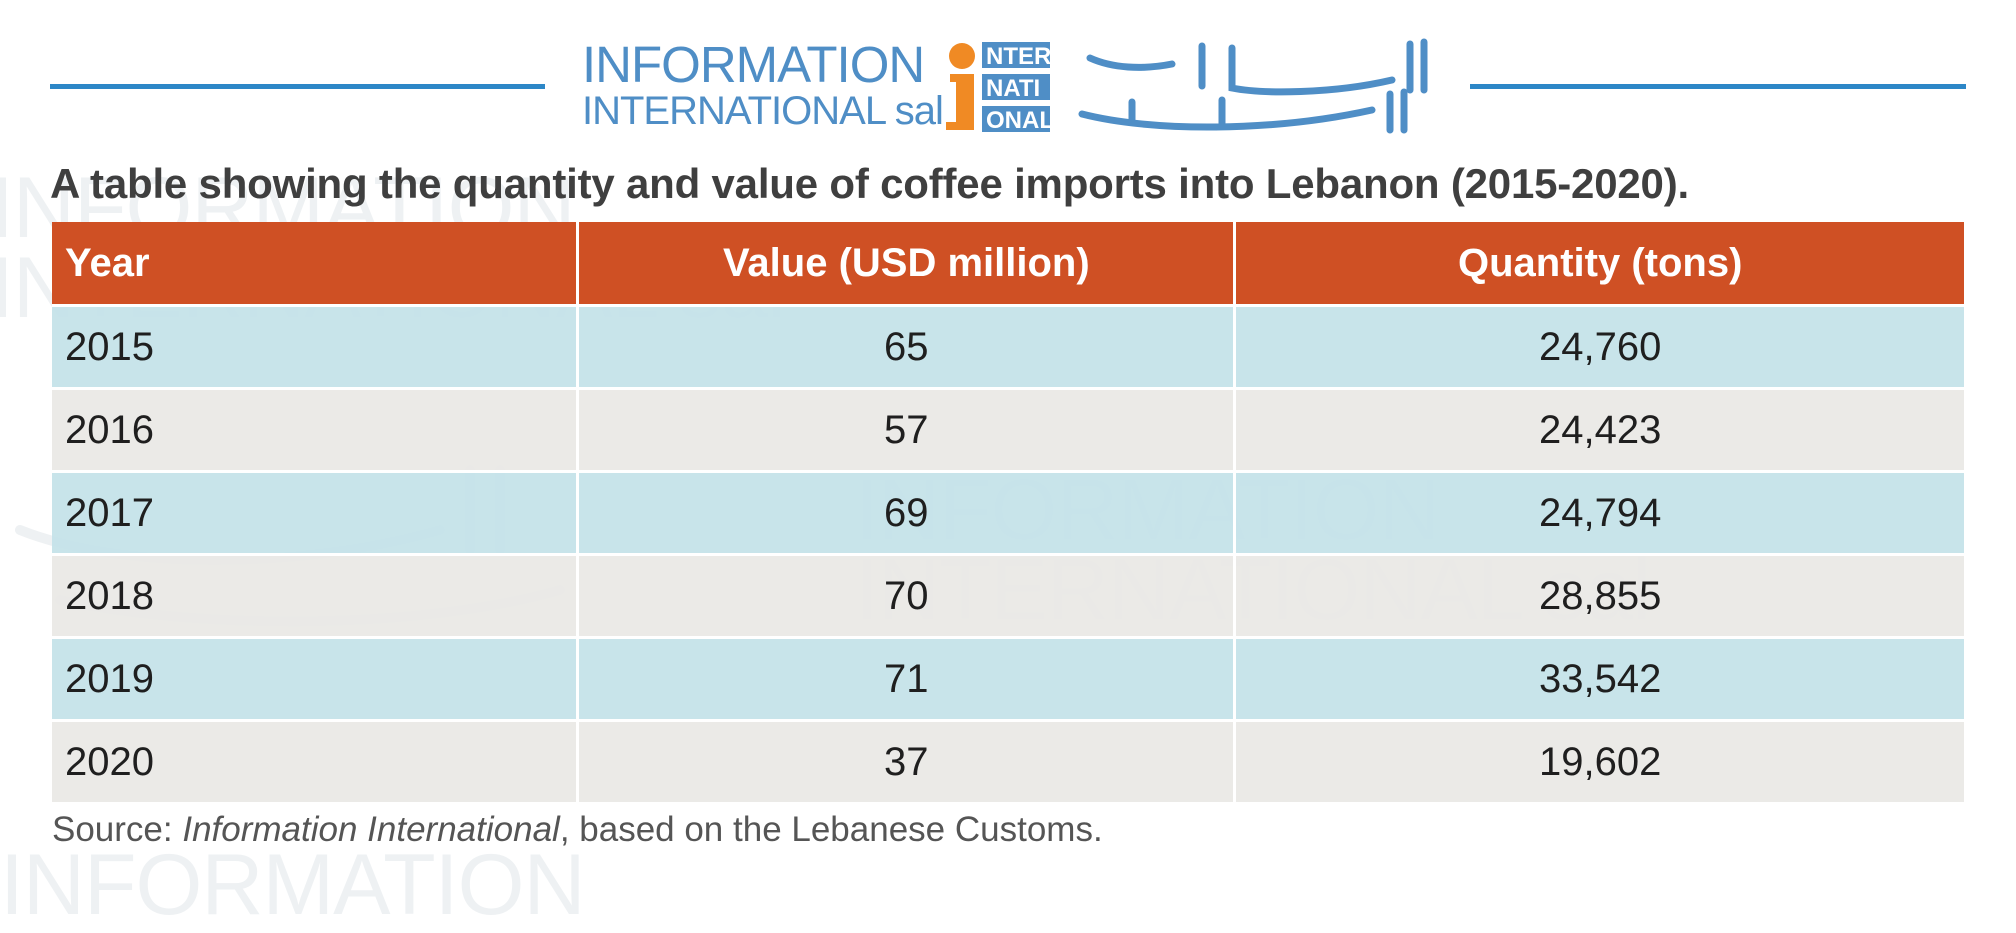 The width and height of the screenshot is (2016, 933). I want to click on cell-value: 71, so click(905, 677).